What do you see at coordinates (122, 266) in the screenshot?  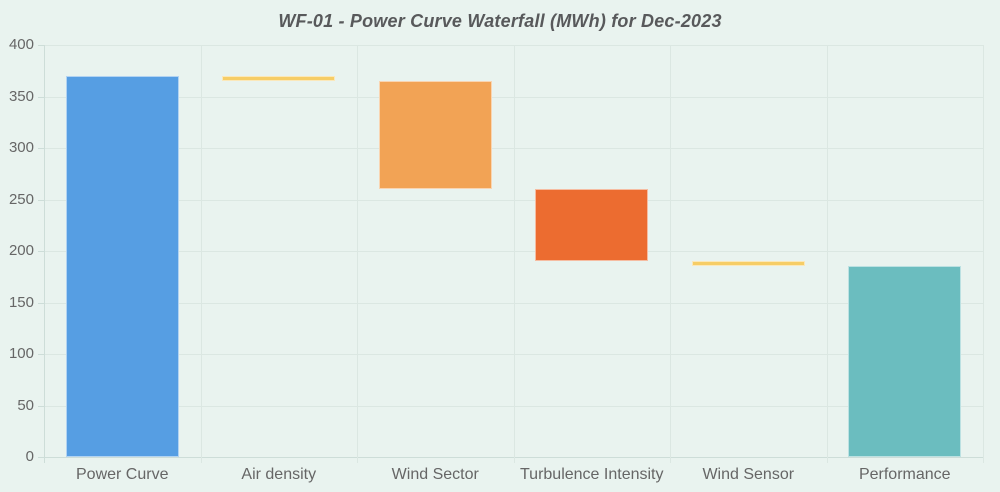 I see `waterfall-bar-power-curve` at bounding box center [122, 266].